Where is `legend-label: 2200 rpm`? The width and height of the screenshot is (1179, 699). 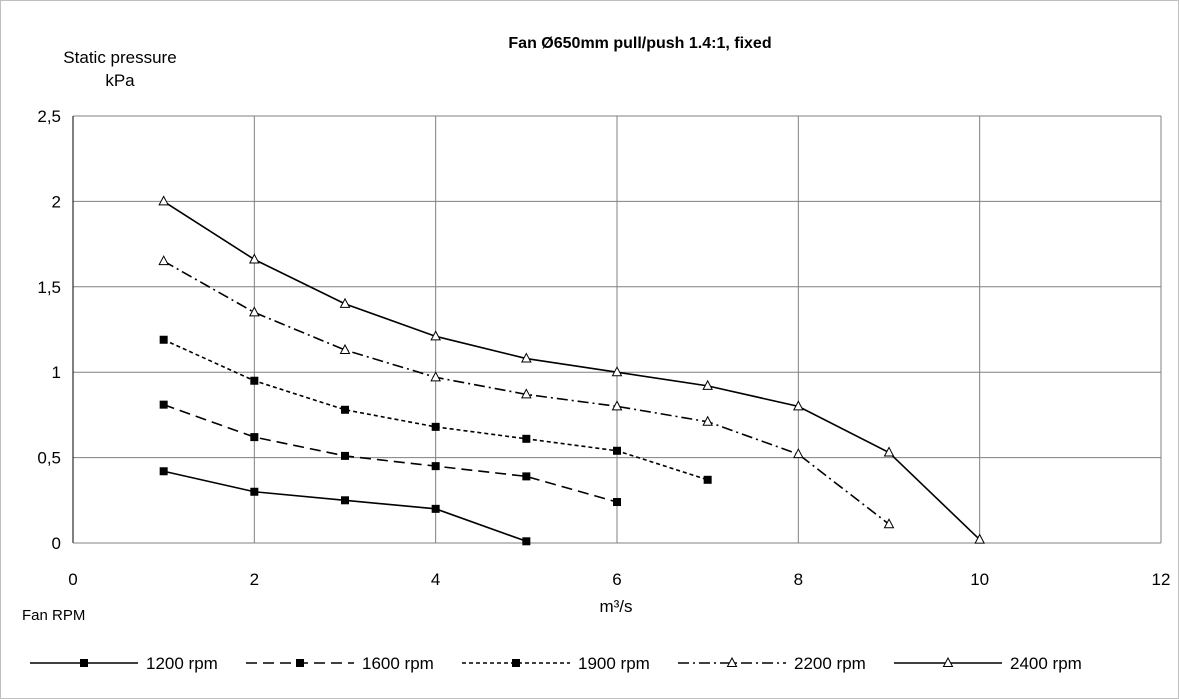
legend-label: 2200 rpm is located at coordinates (830, 663).